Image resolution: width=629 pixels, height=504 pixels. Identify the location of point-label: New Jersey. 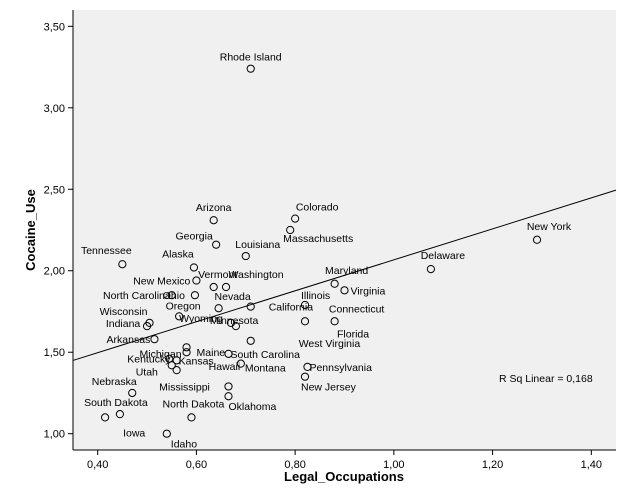
(329, 388).